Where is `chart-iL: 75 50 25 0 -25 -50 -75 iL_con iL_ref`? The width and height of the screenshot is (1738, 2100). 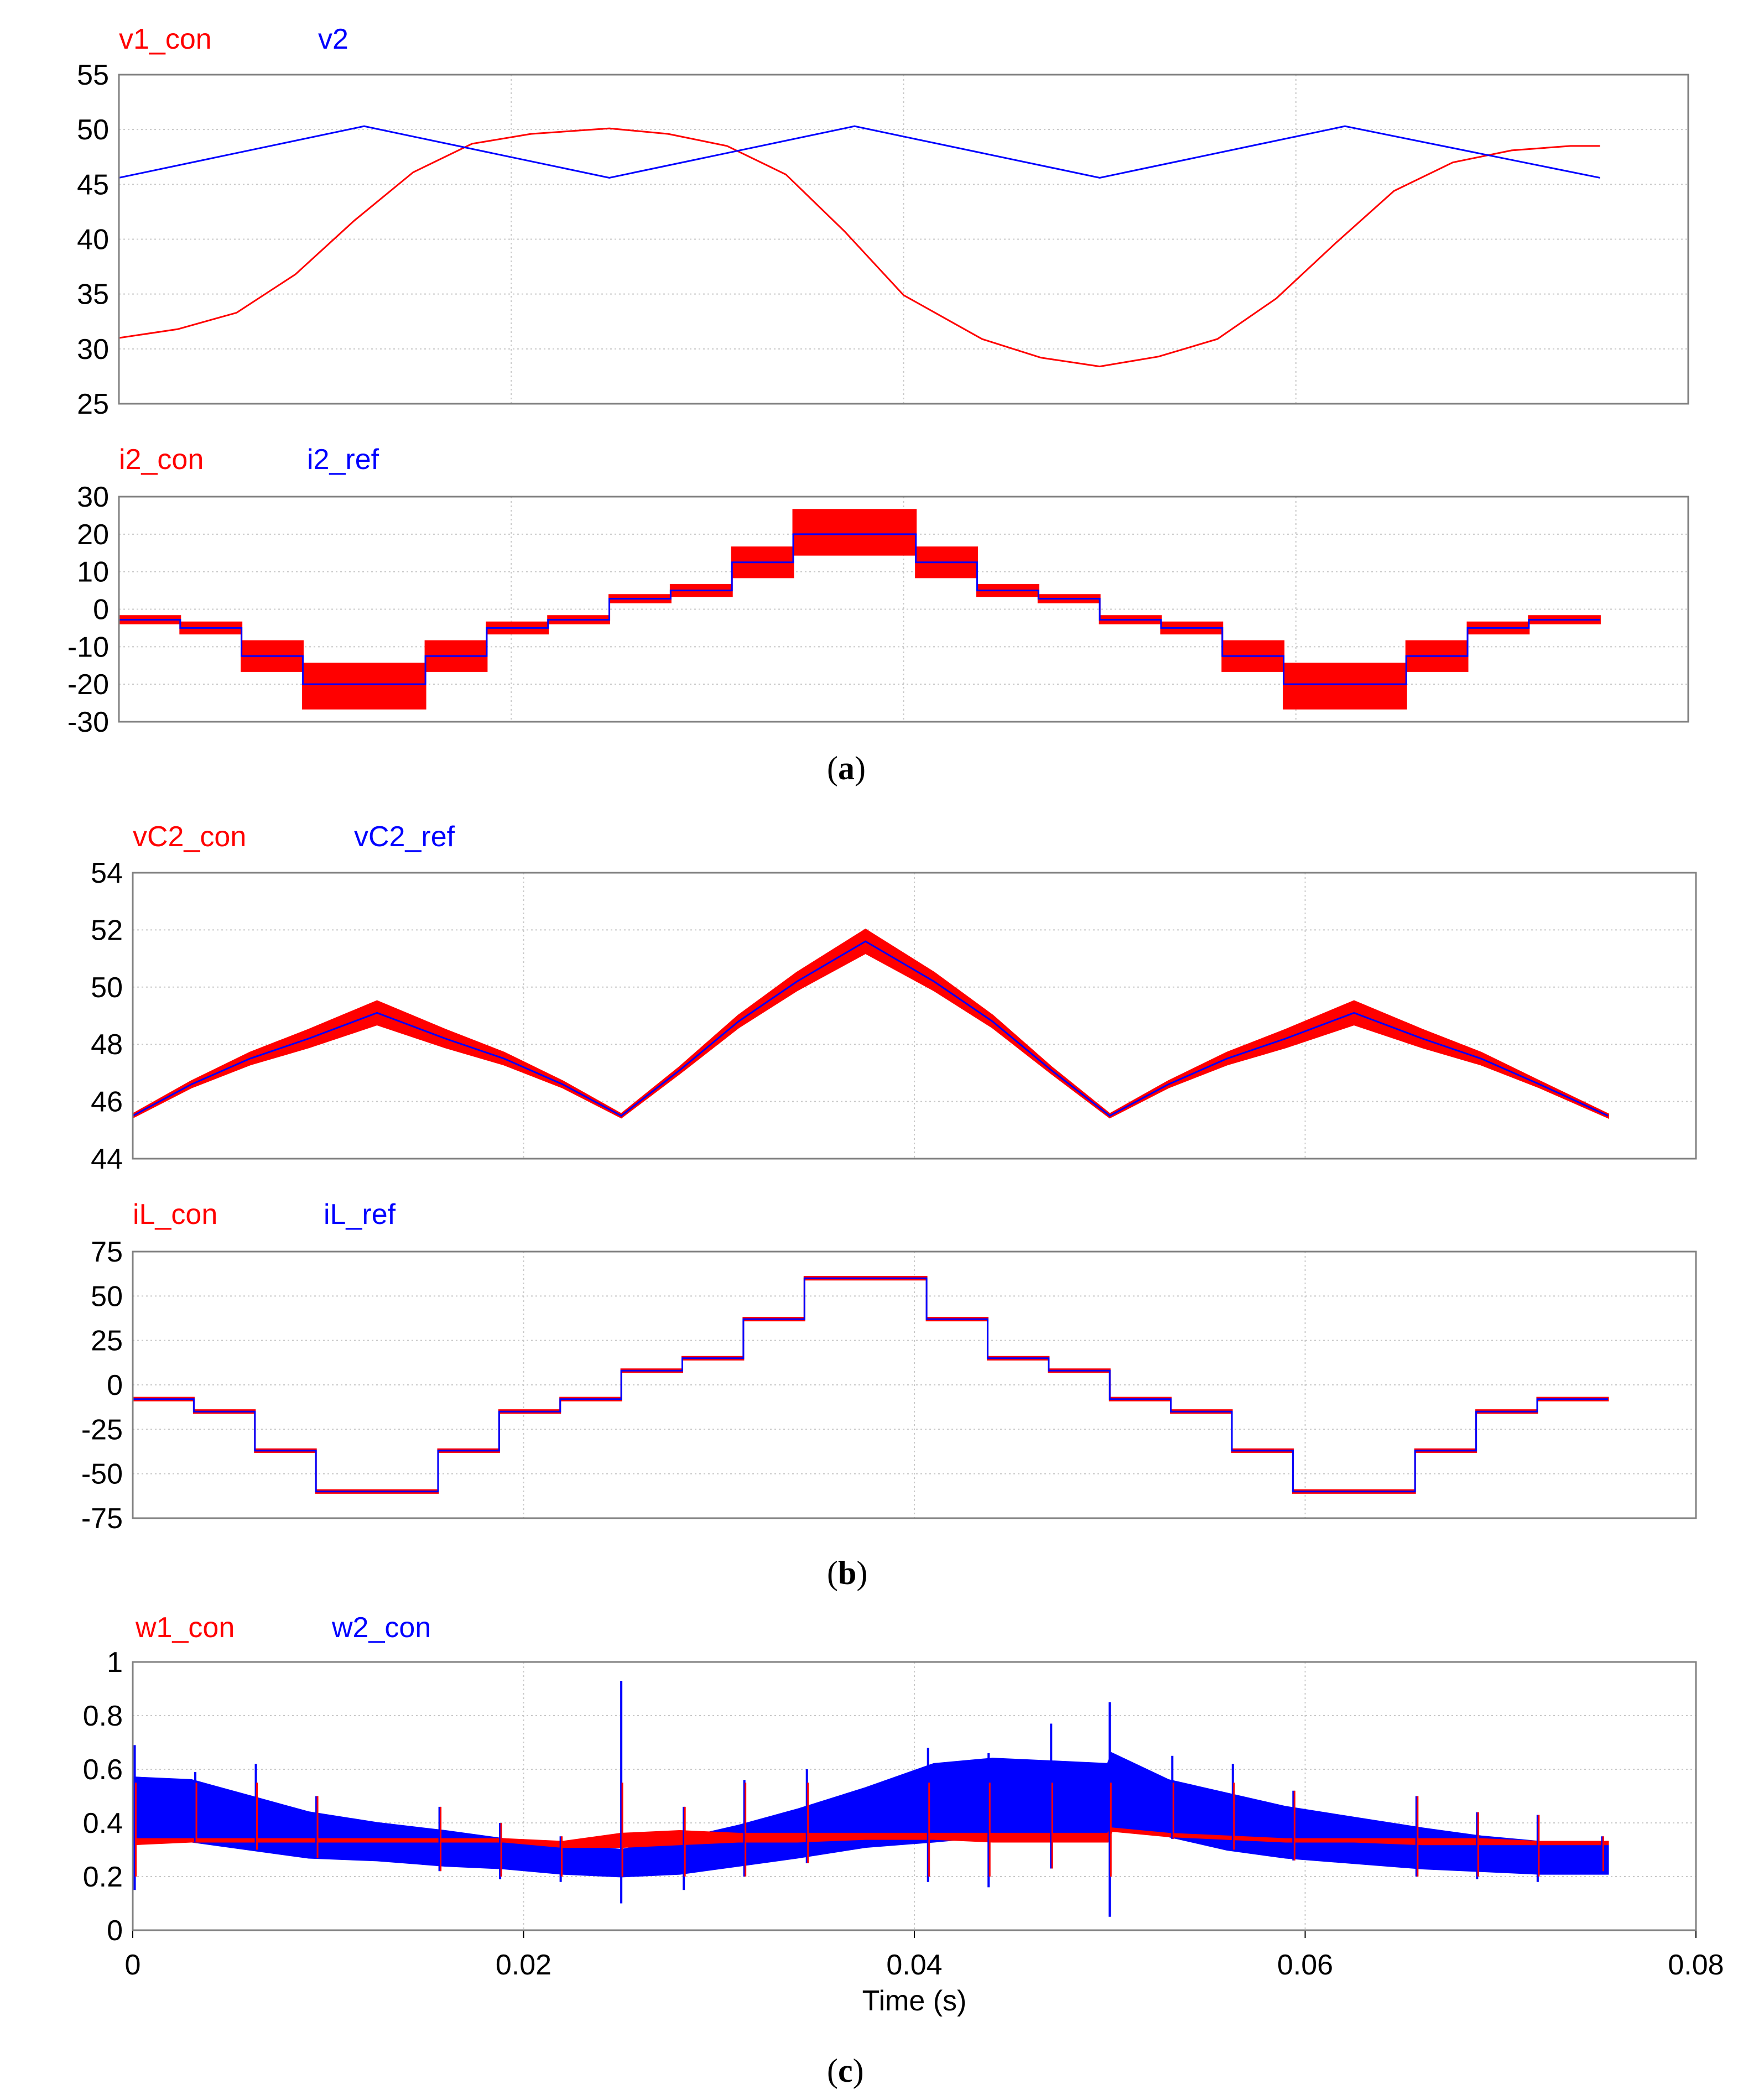
chart-iL: 75 50 25 0 -25 -50 -75 iL_con iL_ref is located at coordinates (889, 1366).